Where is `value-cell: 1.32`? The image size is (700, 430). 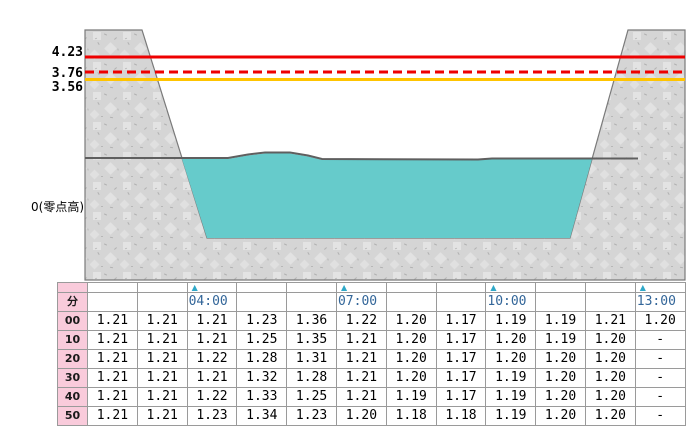
value-cell: 1.32 is located at coordinates (262, 378).